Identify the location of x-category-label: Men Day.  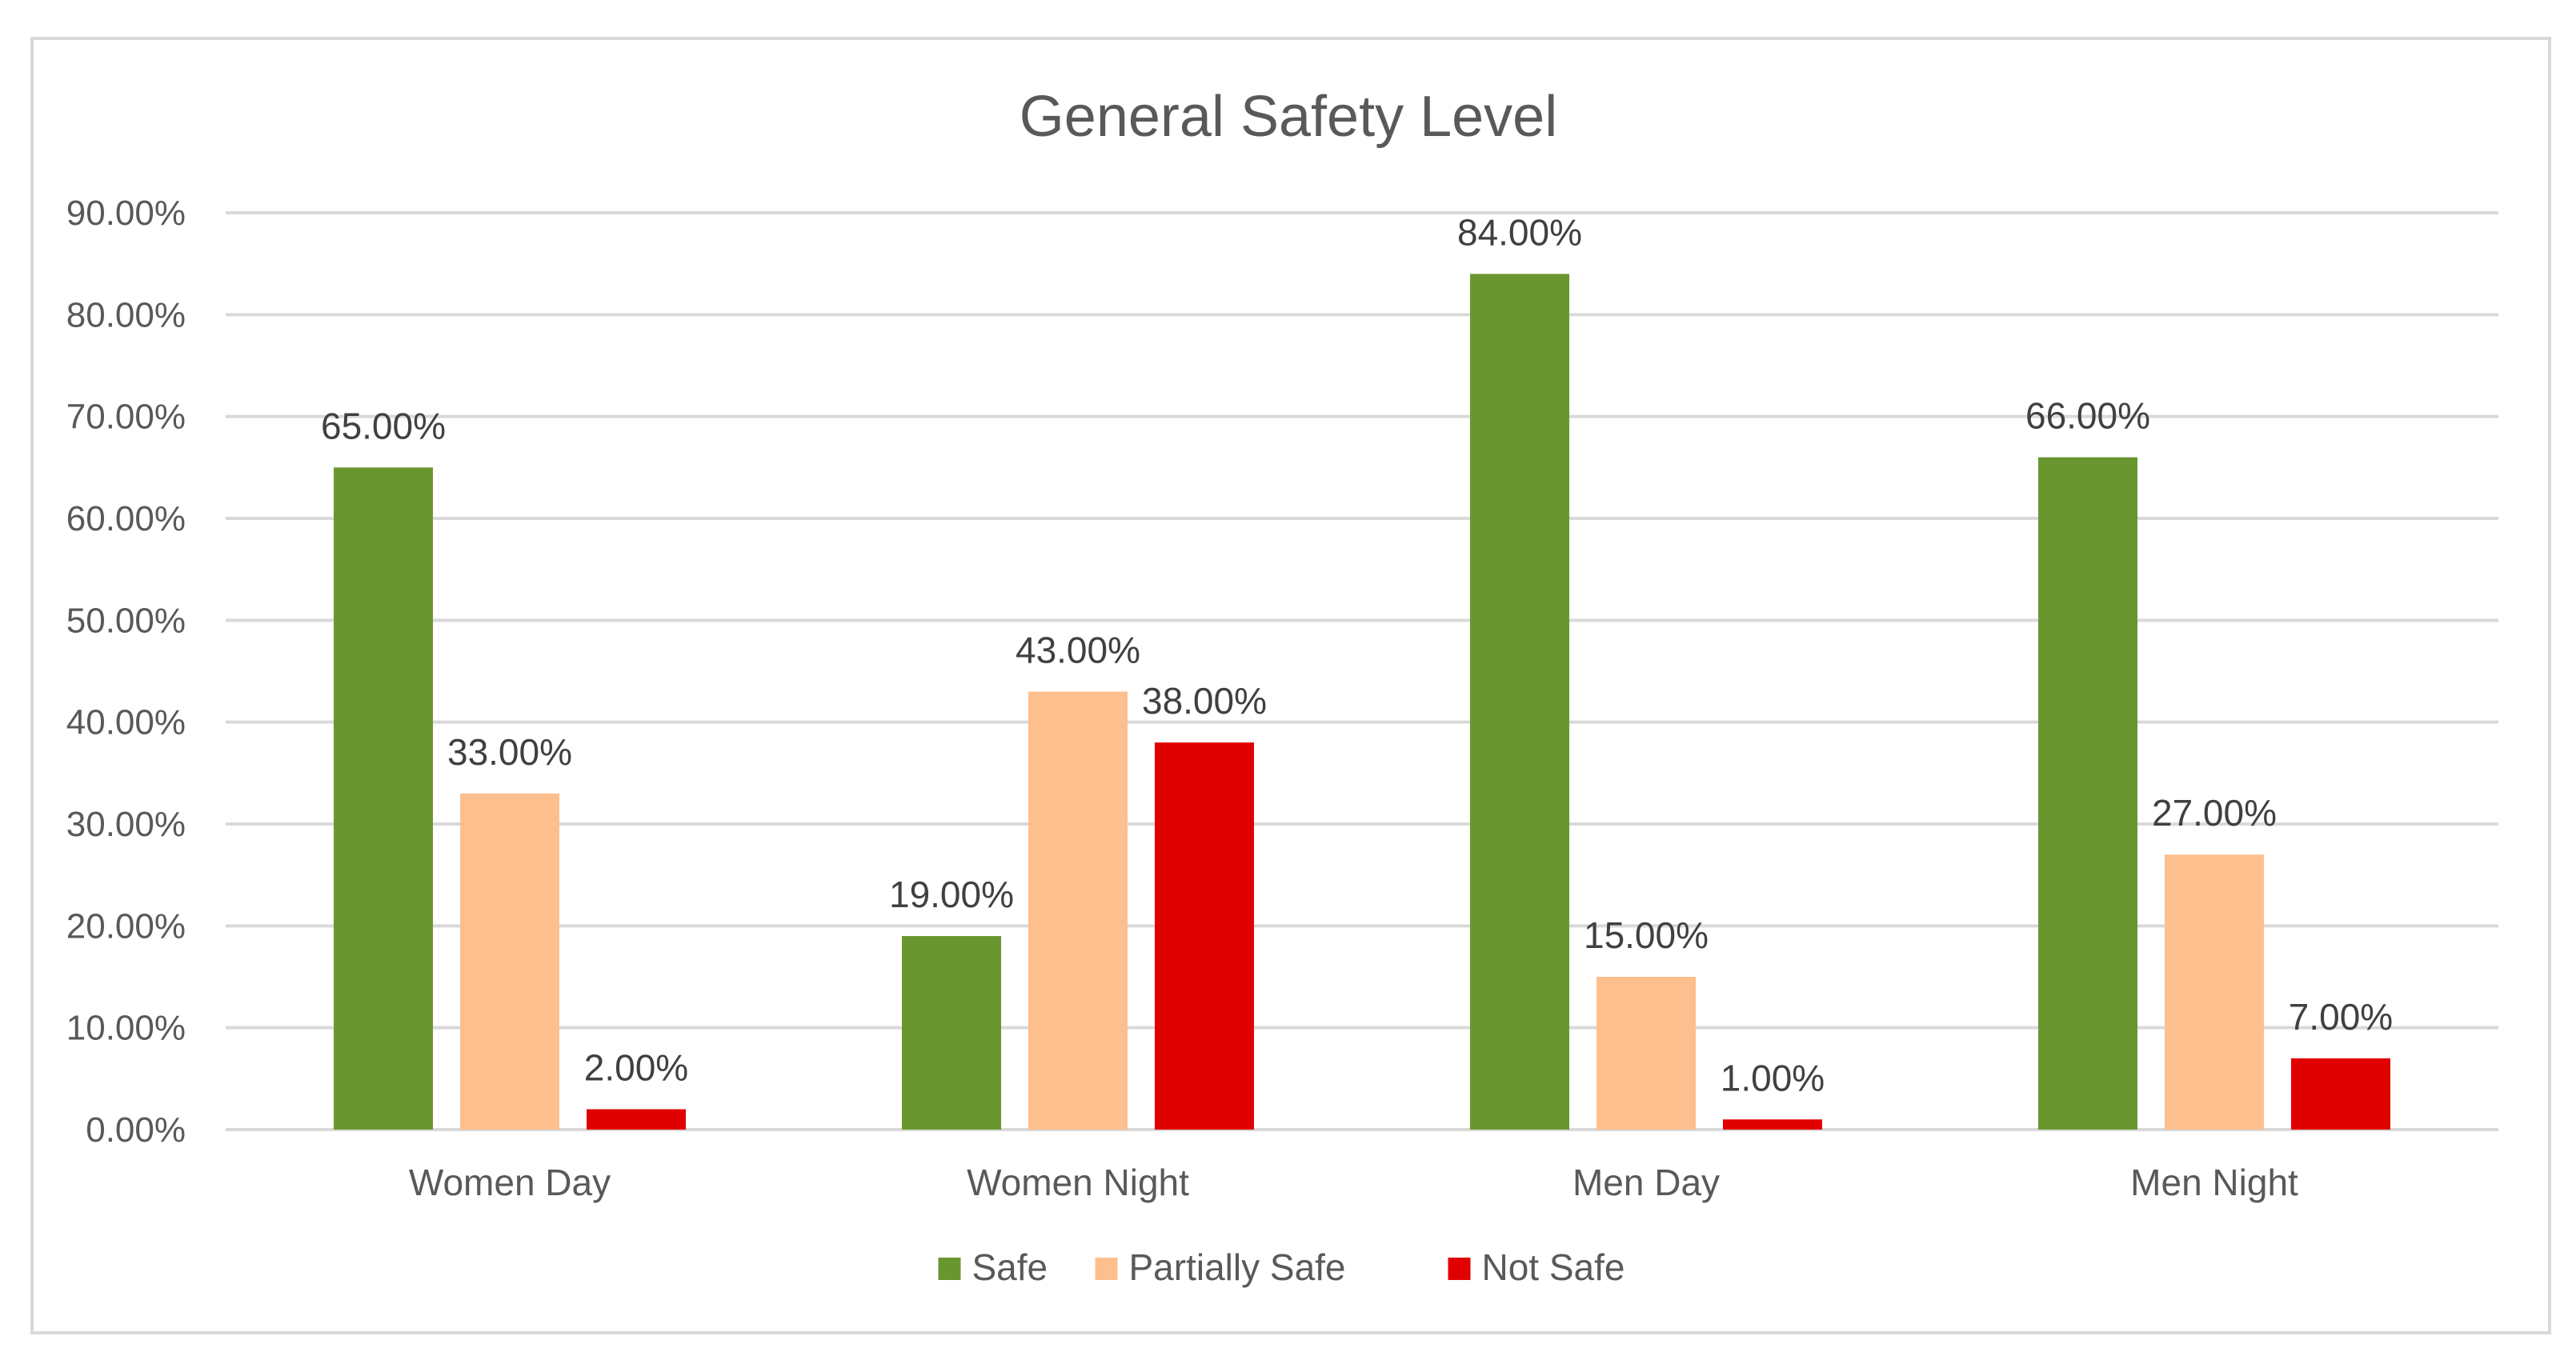
(1646, 1182).